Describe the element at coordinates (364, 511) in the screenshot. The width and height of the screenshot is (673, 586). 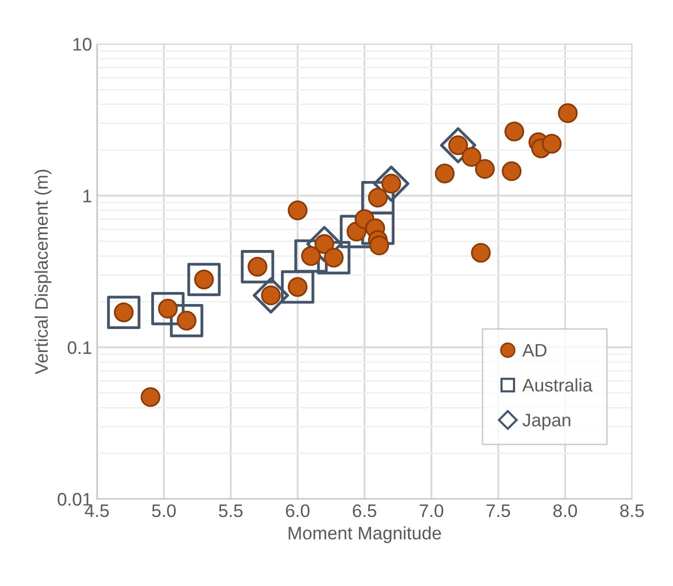
I see `x-tick-label: 6.5` at that location.